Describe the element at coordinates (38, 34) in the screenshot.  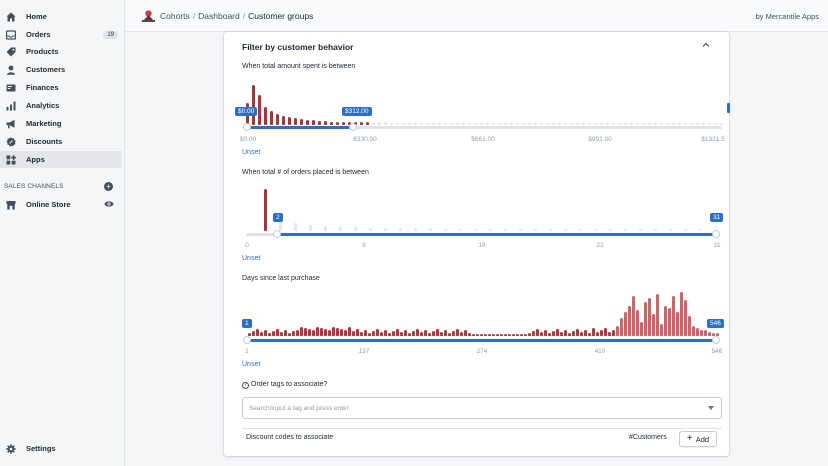
I see `sidebar-item-label: Orders` at that location.